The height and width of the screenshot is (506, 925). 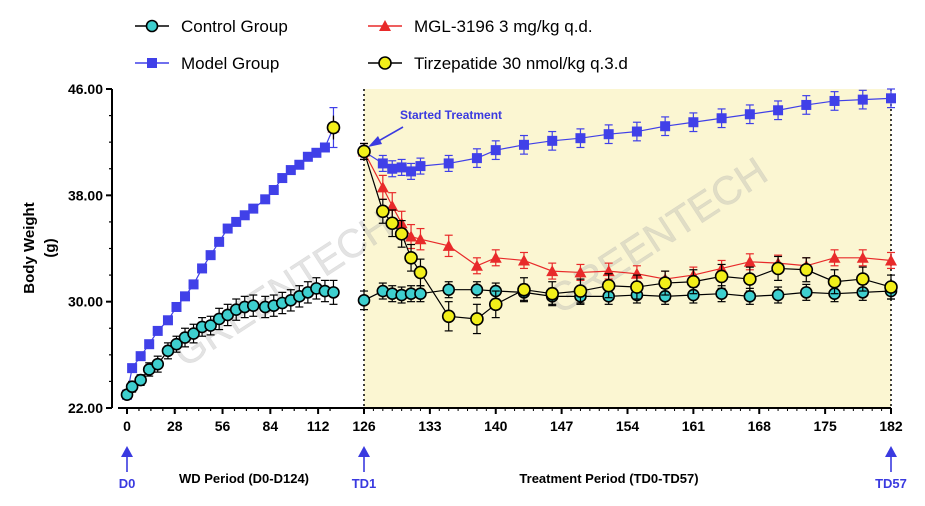 What do you see at coordinates (85, 195) in the screenshot?
I see `y-tick-label-2: 38.00` at bounding box center [85, 195].